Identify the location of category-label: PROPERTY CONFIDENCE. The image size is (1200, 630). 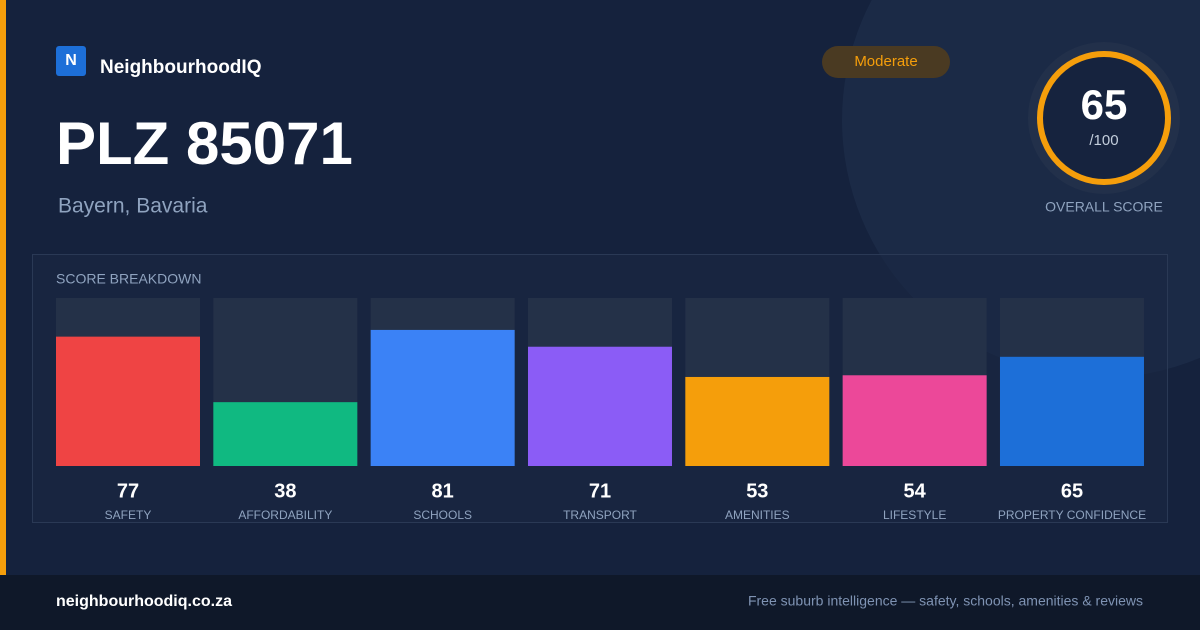
(1072, 515).